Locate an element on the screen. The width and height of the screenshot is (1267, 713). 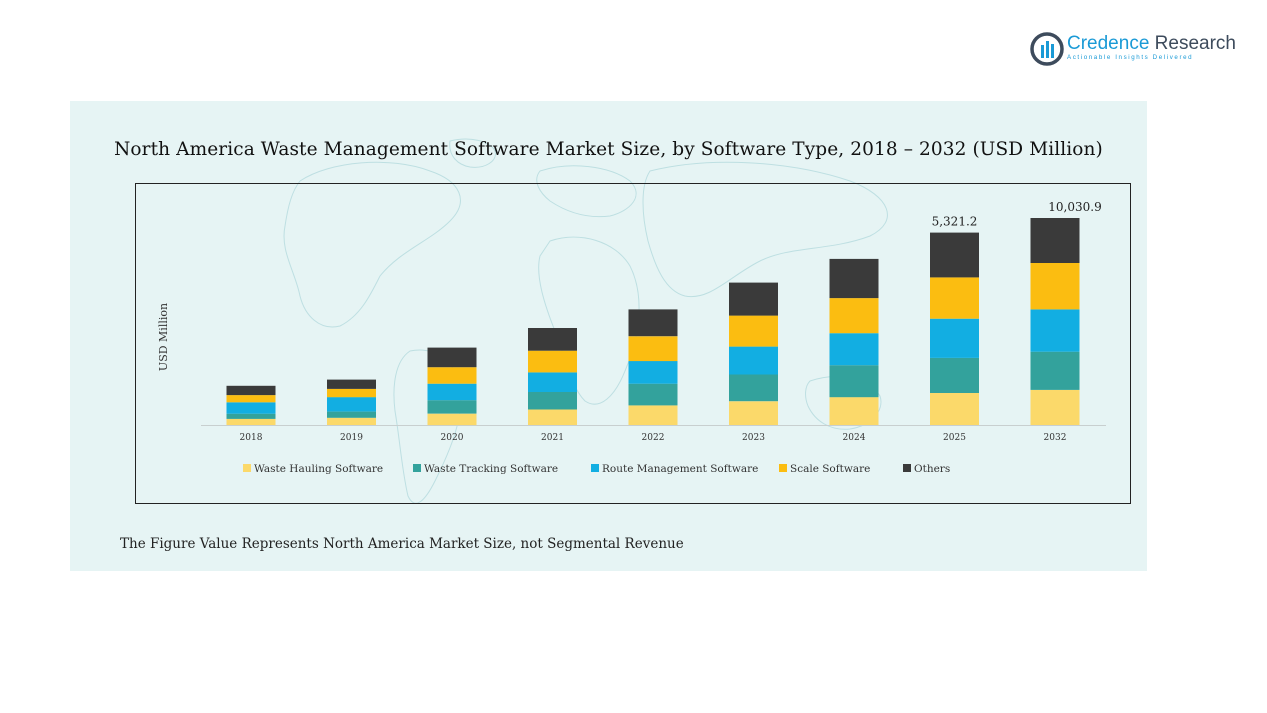
data-label: 10,030.9 is located at coordinates (1074, 207).